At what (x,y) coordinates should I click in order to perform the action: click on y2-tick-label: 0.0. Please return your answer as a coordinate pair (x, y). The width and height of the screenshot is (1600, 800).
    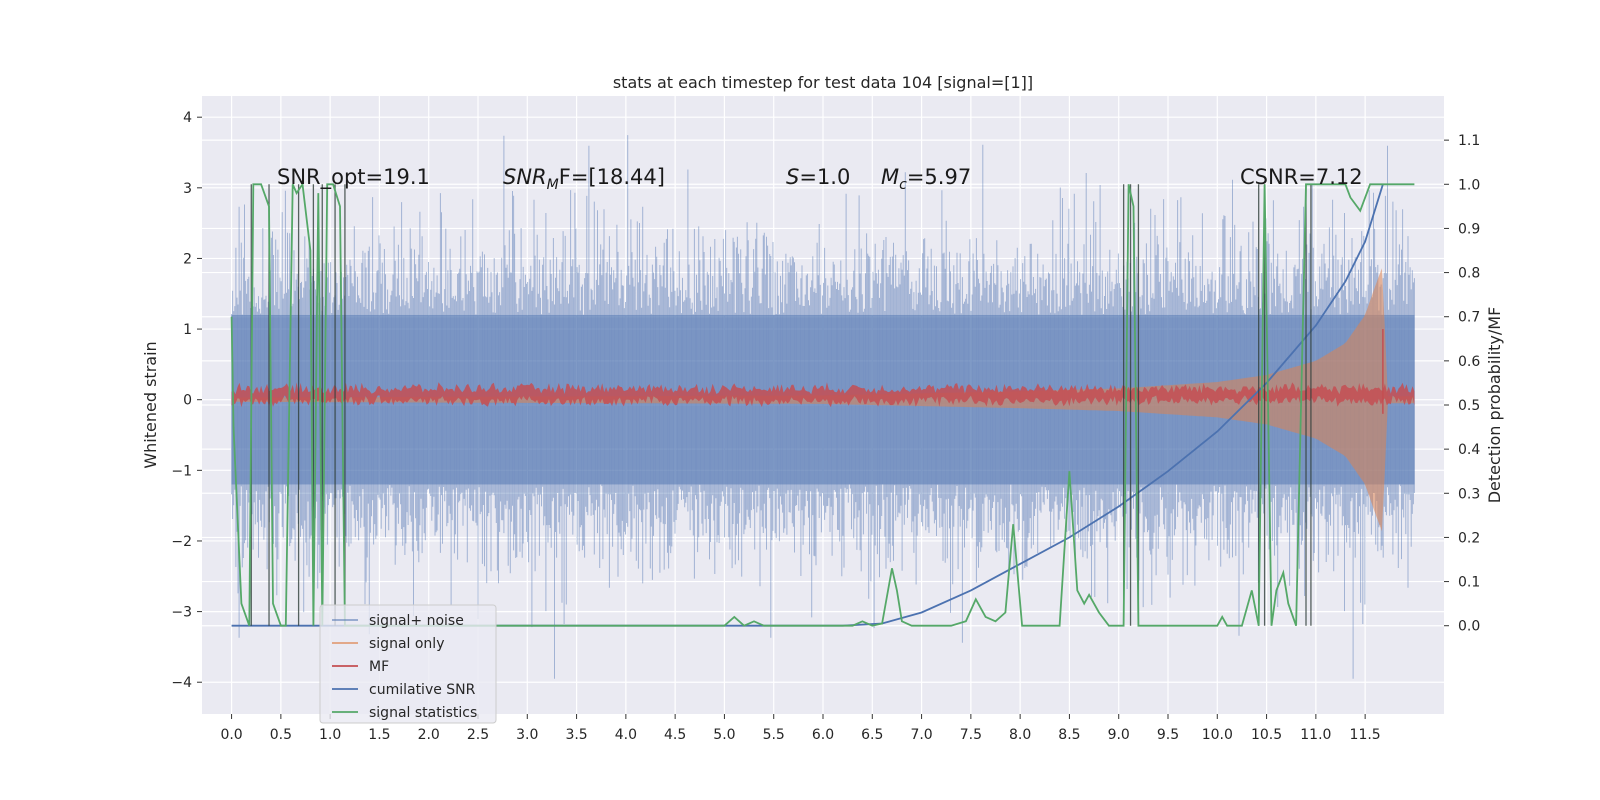
    Looking at the image, I should click on (1469, 627).